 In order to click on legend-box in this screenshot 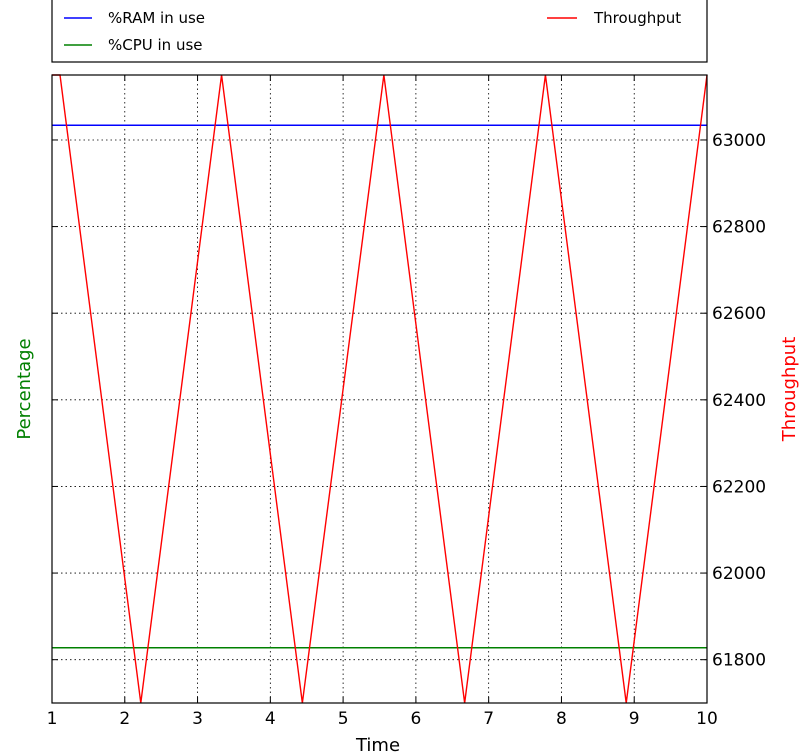, I will do `click(379, 31)`.